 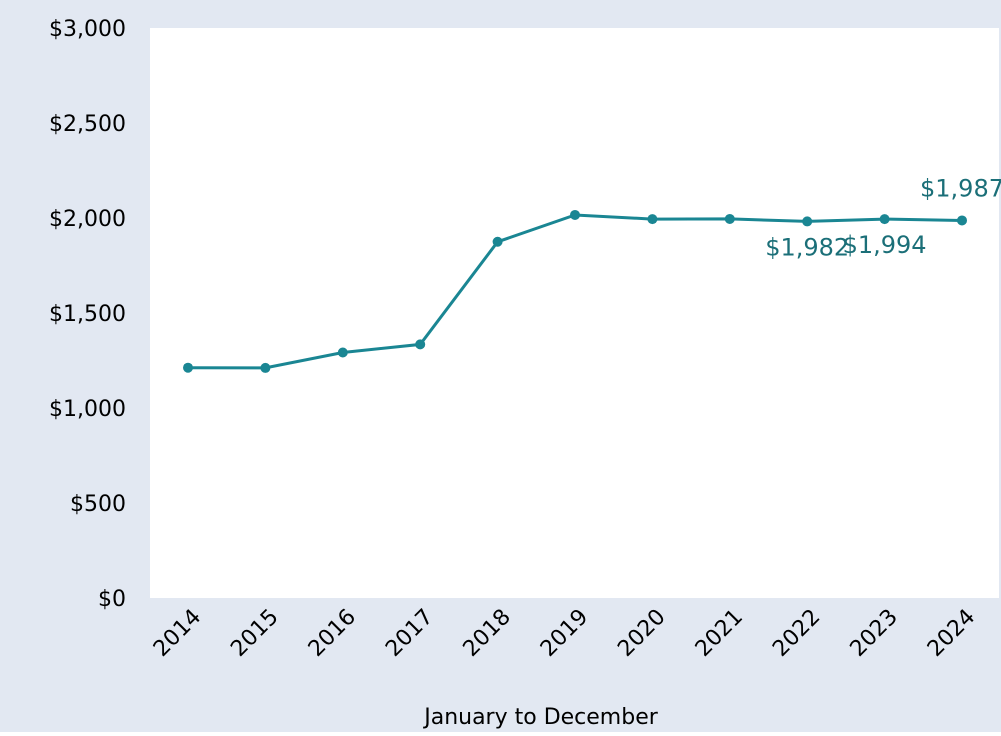 What do you see at coordinates (87, 219) in the screenshot?
I see `y-tick-label: $2,000` at bounding box center [87, 219].